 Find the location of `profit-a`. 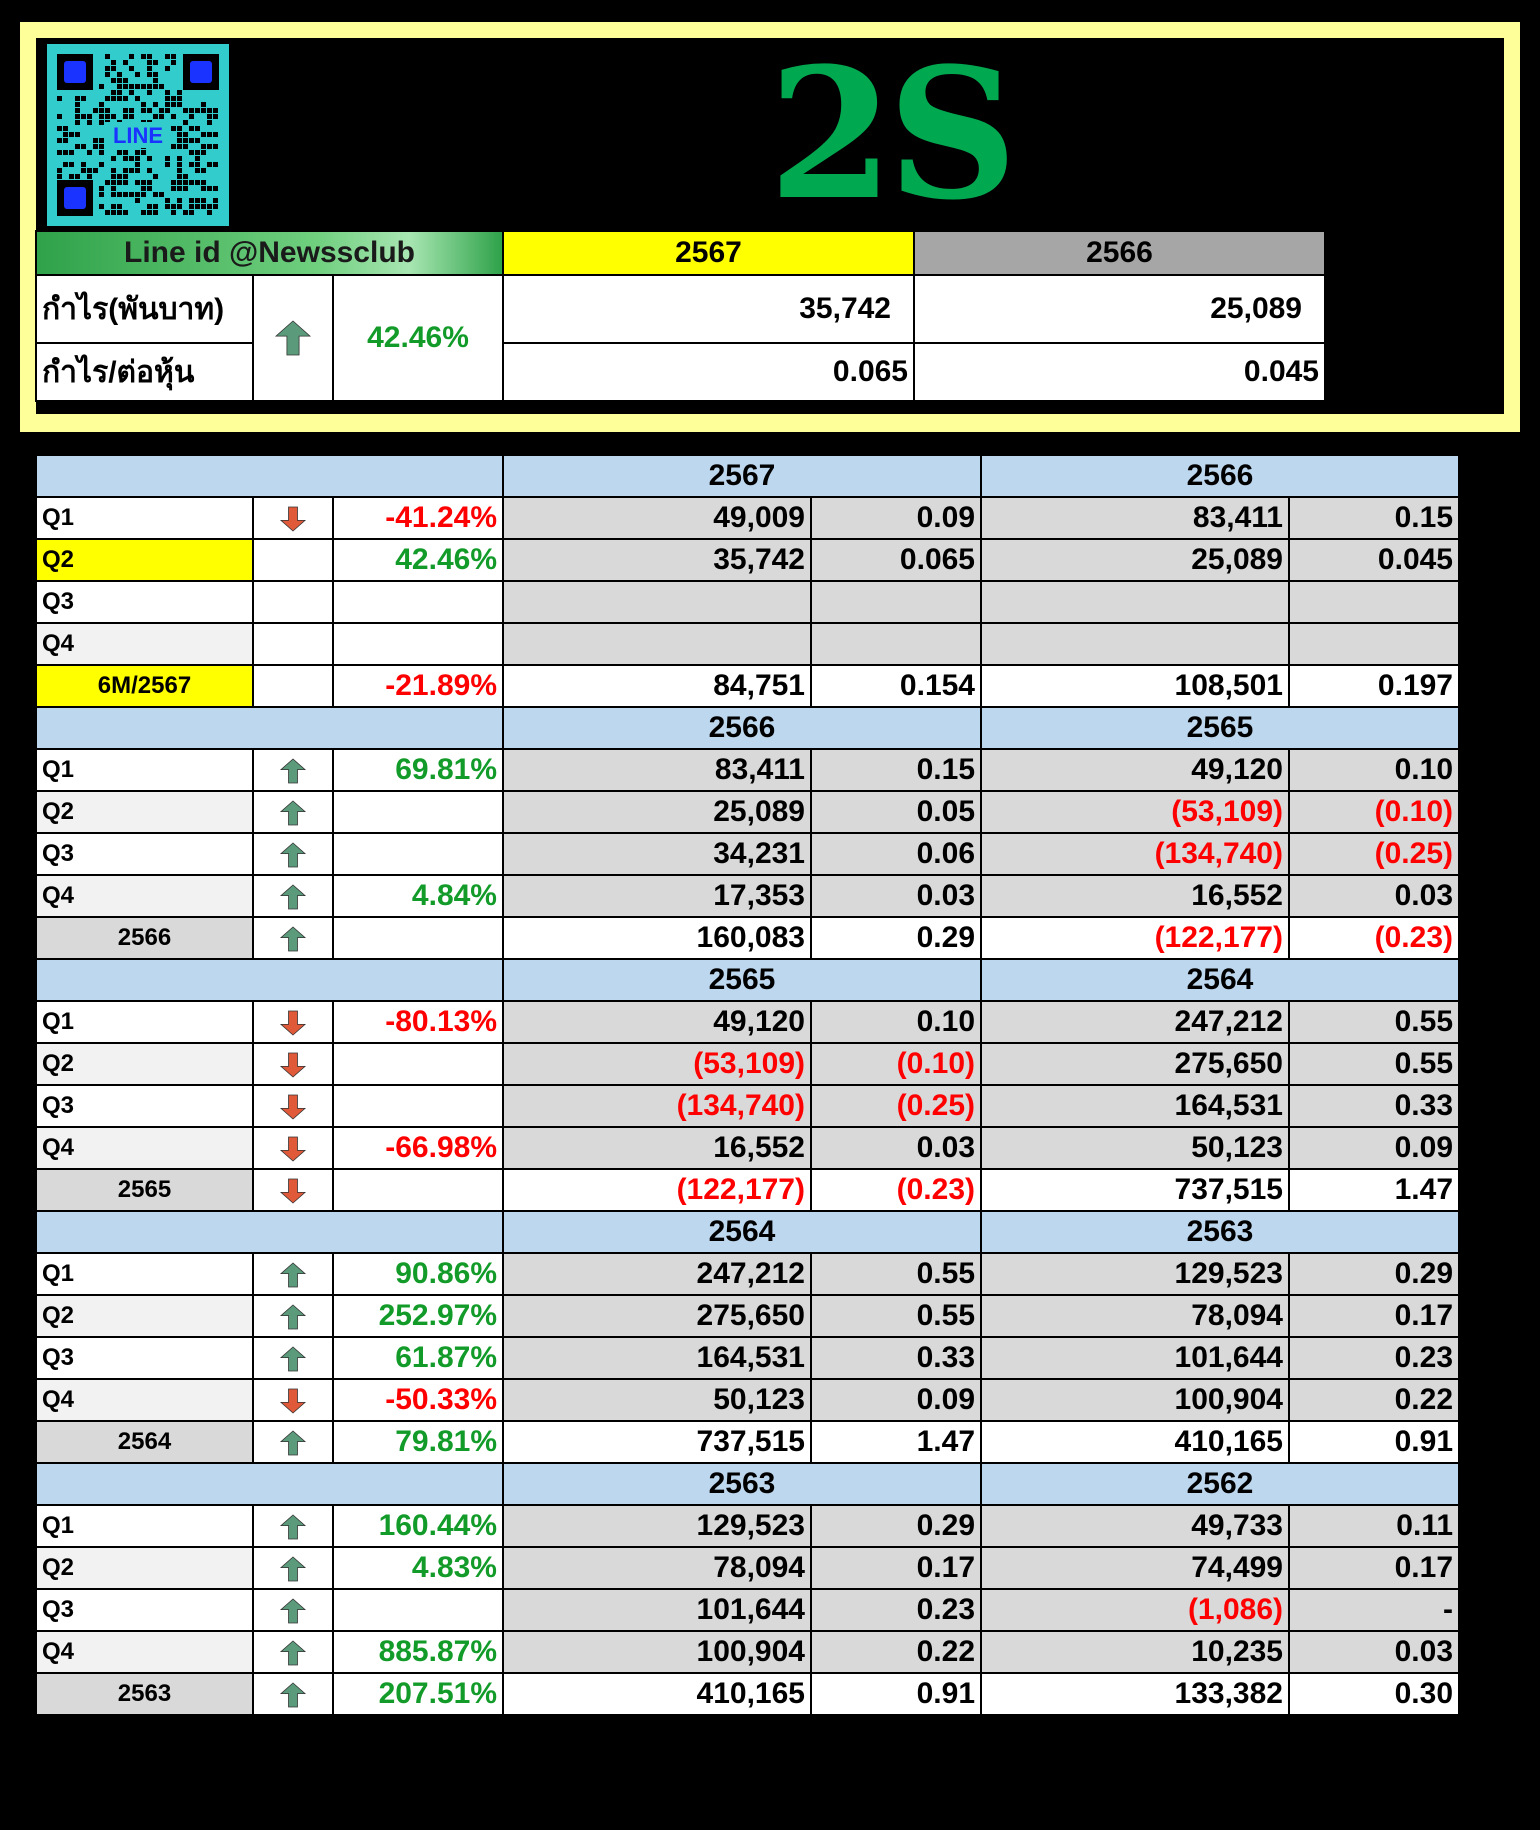

profit-a is located at coordinates (657, 644).